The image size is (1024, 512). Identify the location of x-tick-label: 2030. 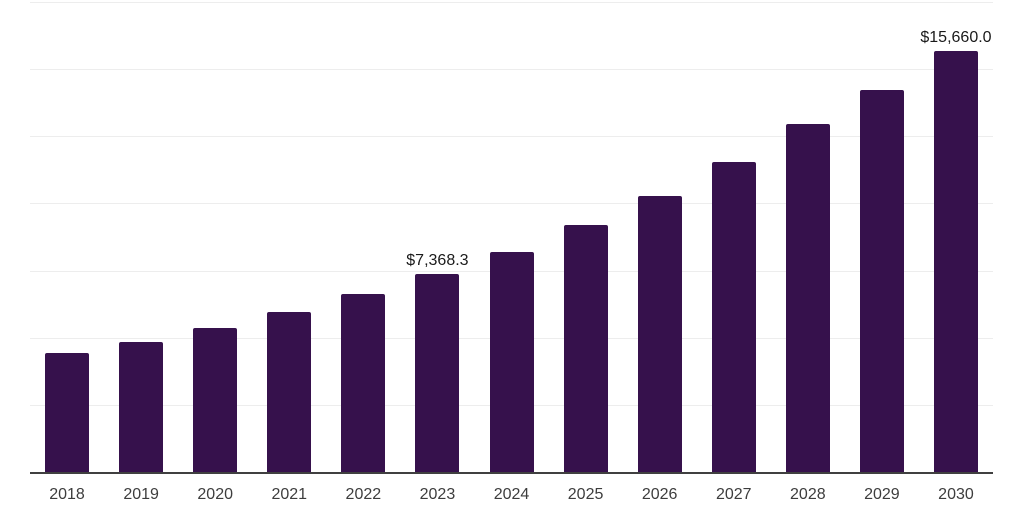
(956, 494).